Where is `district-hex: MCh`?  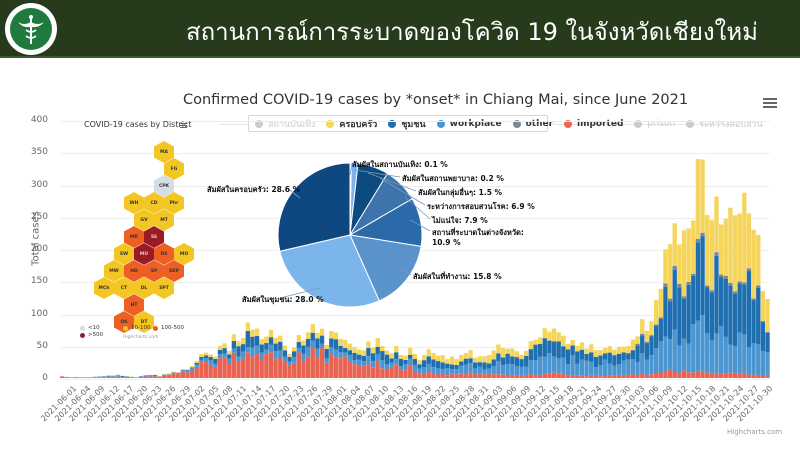 district-hex: MCh is located at coordinates (104, 288).